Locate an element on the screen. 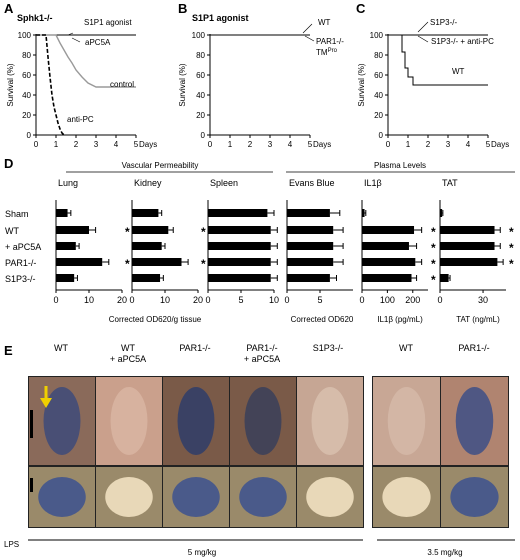 The image size is (520, 560). chart-title: Spleen is located at coordinates (224, 183).